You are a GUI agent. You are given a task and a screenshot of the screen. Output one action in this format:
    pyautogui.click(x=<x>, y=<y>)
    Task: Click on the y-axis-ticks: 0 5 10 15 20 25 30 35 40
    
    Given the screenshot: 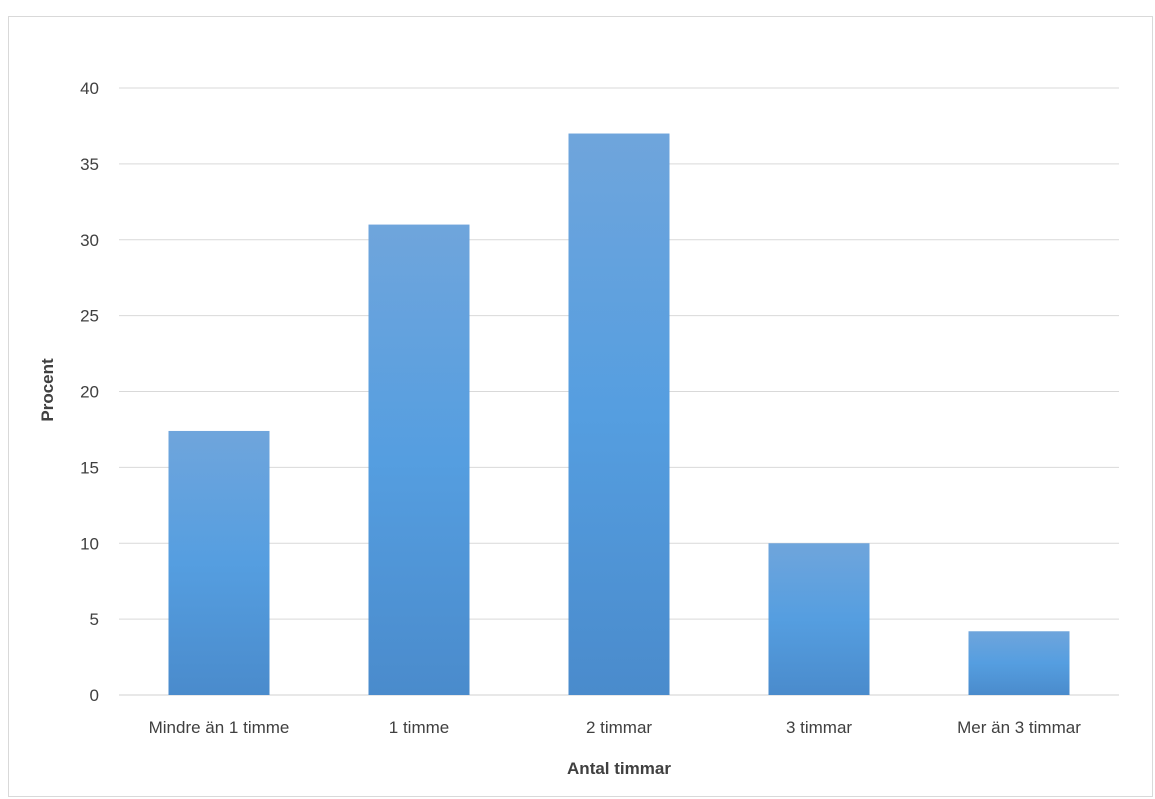 What is the action you would take?
    pyautogui.click(x=89, y=392)
    